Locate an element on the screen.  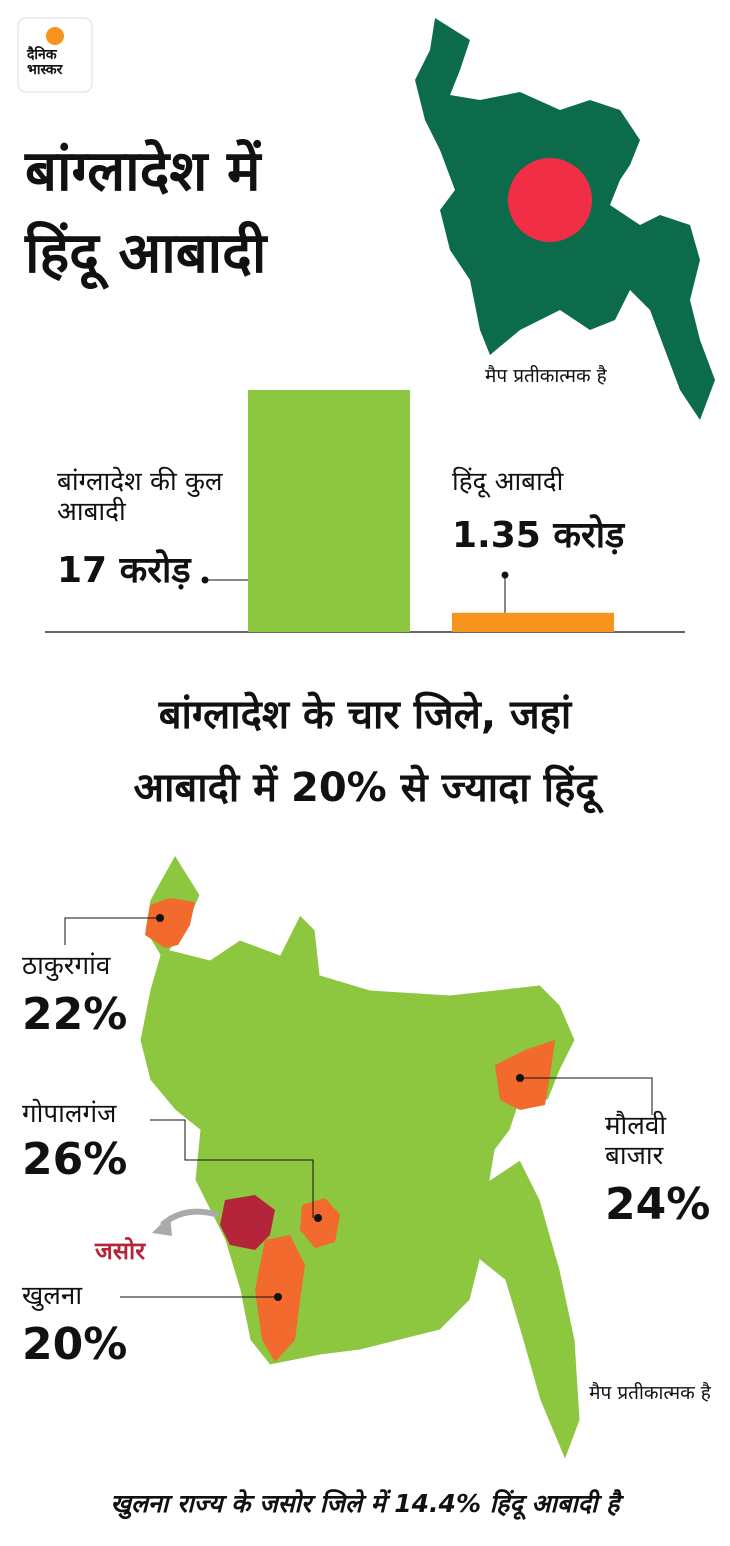
value-label: 17 करोड़ is located at coordinates (124, 570).